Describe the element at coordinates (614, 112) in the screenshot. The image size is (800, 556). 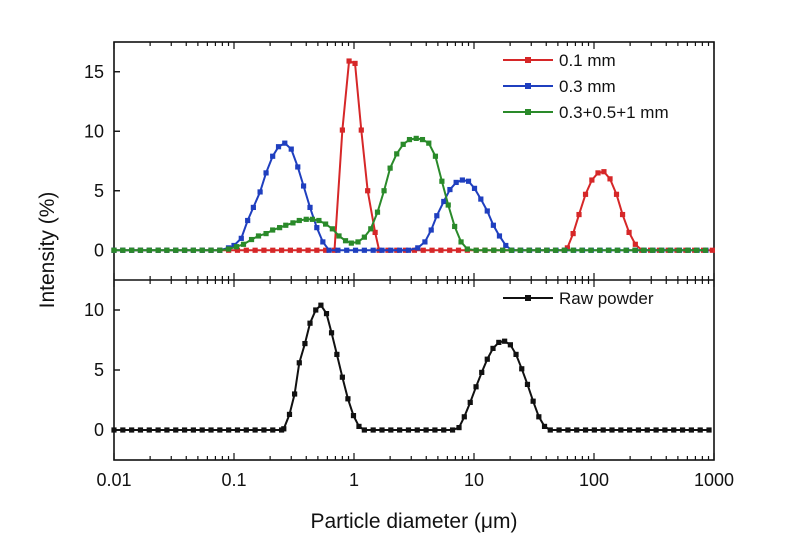
I see `legend-label: 0.3+0.5+1 mm` at that location.